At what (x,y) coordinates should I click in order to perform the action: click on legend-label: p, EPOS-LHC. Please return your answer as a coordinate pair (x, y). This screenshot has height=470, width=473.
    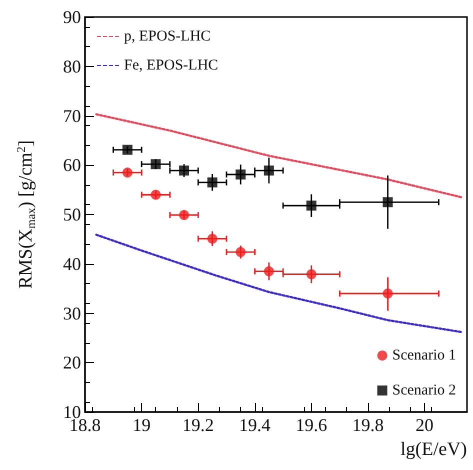
    Looking at the image, I should click on (167, 36).